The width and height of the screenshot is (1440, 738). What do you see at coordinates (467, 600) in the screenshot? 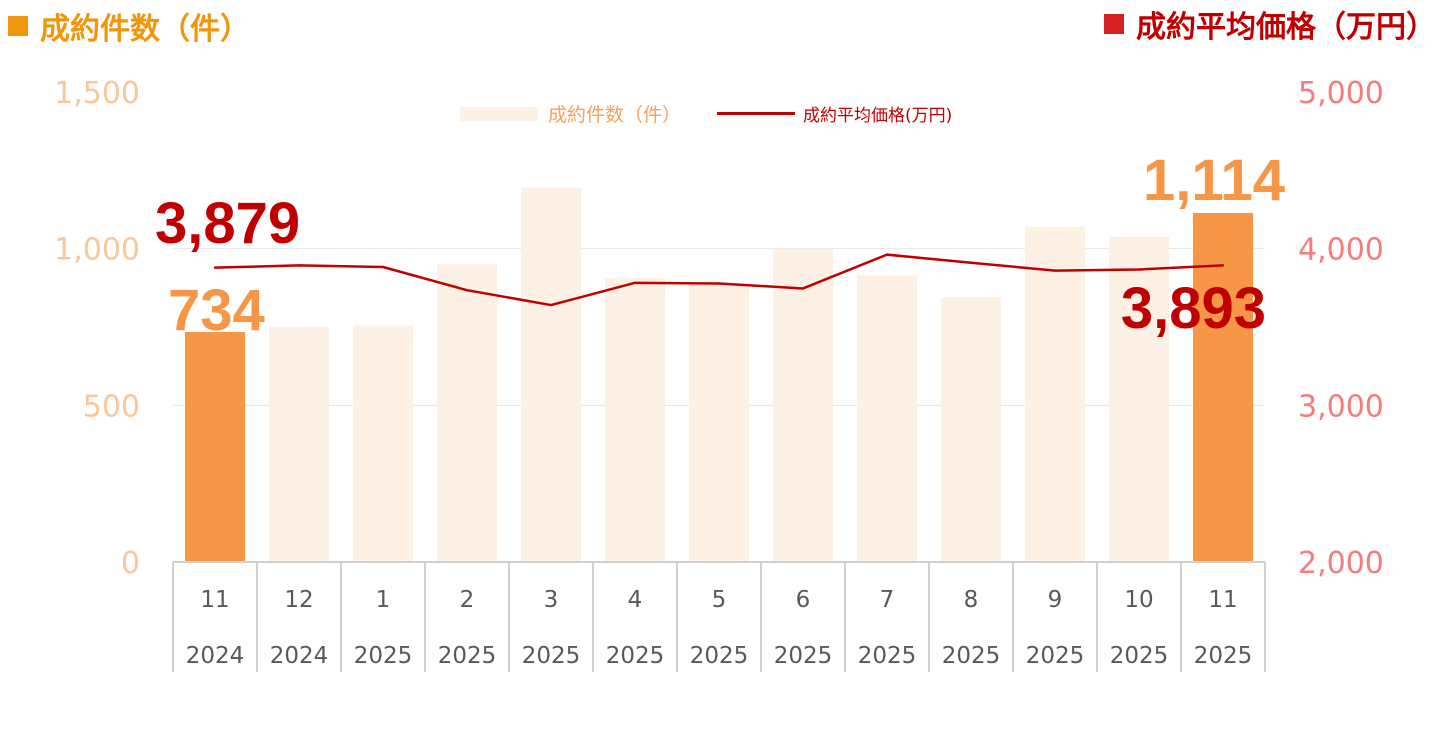
I see `x-tick-label-month: 2` at bounding box center [467, 600].